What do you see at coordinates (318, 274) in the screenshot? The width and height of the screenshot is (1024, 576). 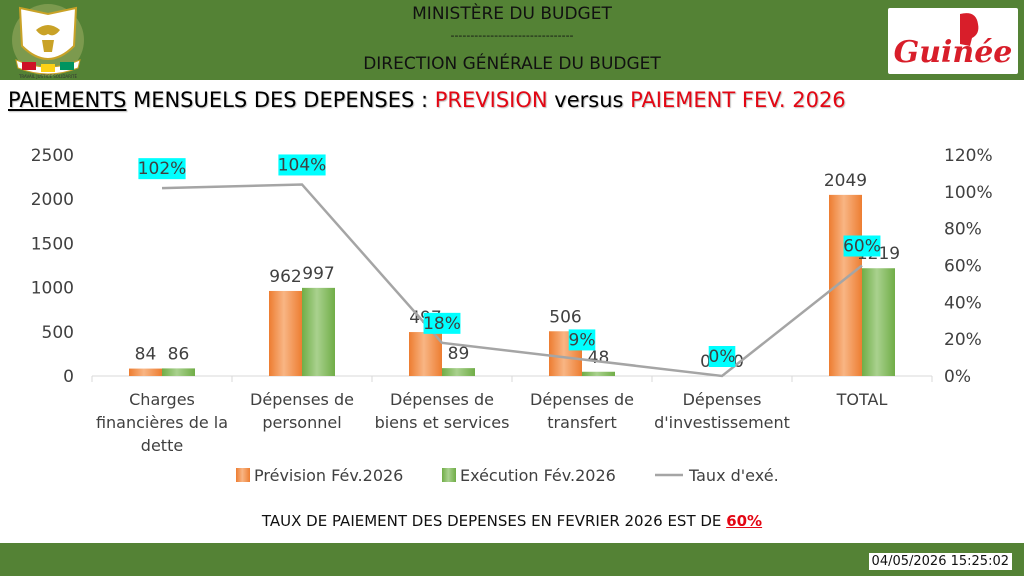 I see `bar-label-execution: 997` at bounding box center [318, 274].